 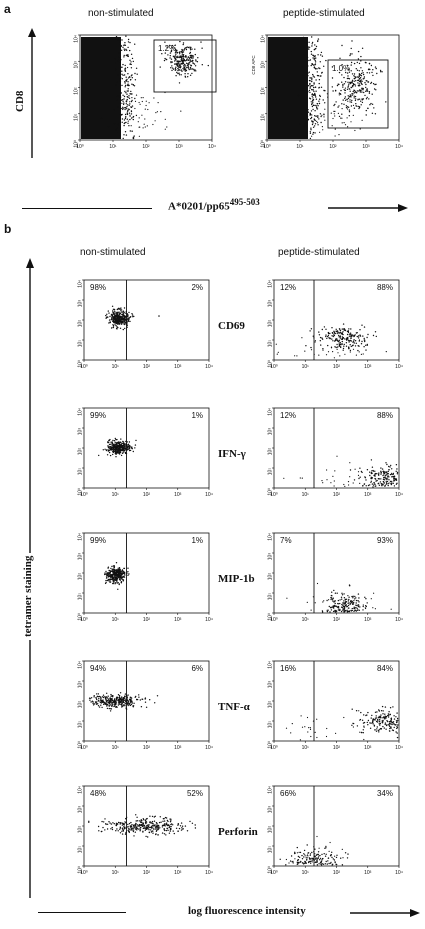 I want to click on panel-b-row0-ns-xtick-label: 10², so click(x=147, y=367).